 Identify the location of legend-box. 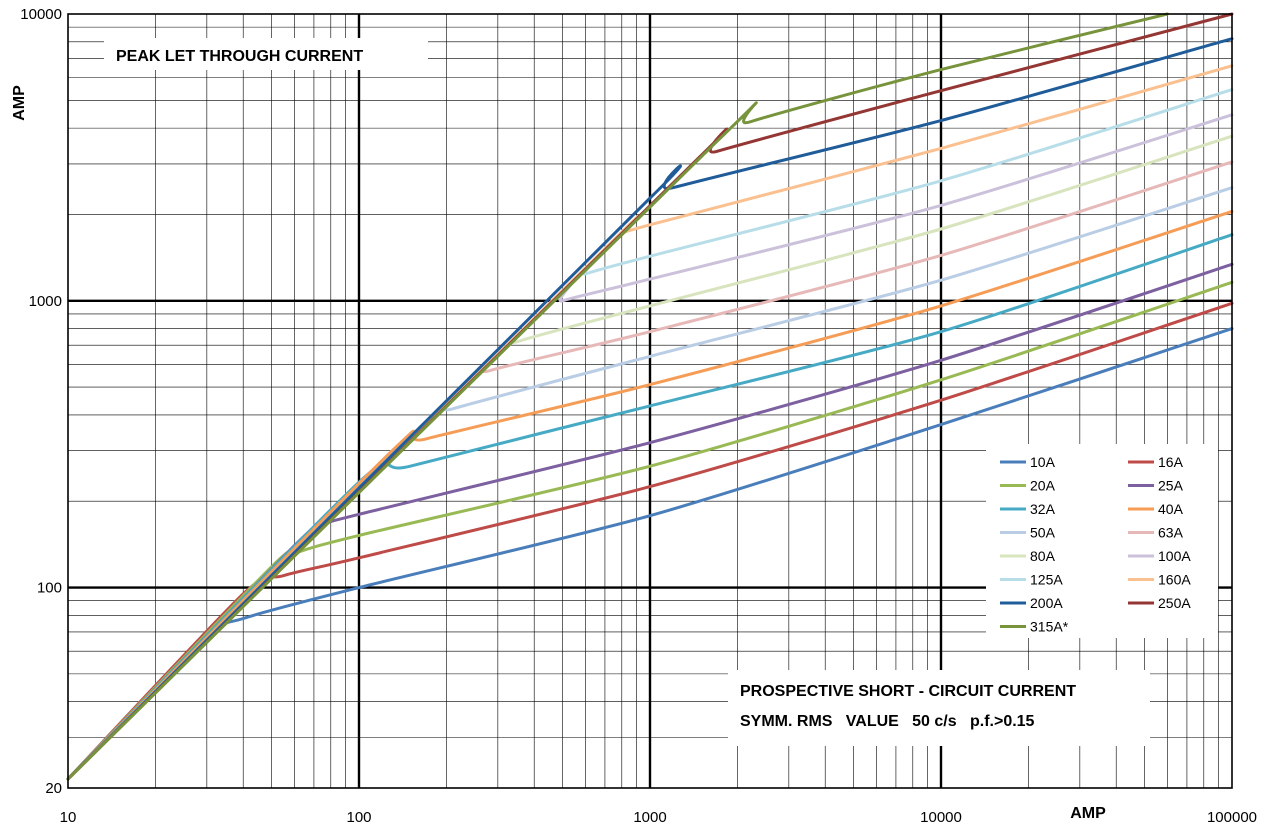
(1102, 541).